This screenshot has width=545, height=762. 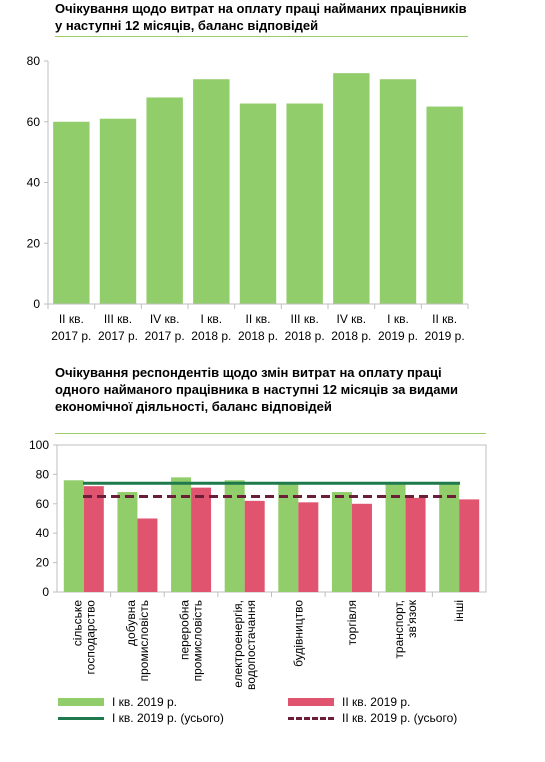 I want to click on chart2-title-rule, so click(x=270, y=433).